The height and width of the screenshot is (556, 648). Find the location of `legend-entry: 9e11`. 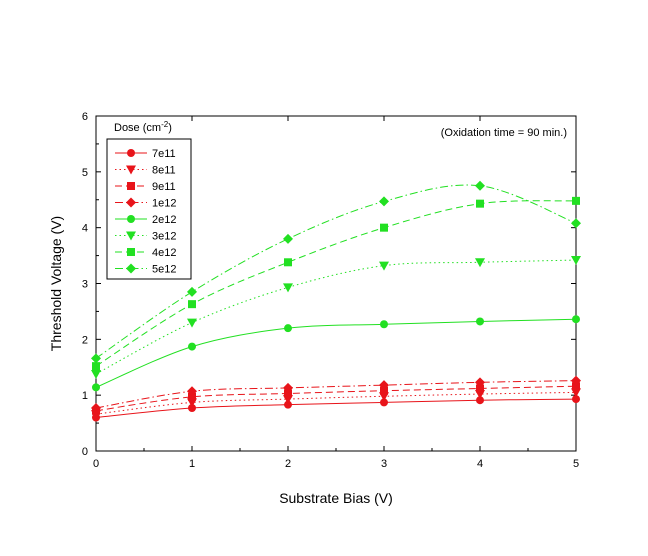

legend-entry: 9e11 is located at coordinates (145, 187).